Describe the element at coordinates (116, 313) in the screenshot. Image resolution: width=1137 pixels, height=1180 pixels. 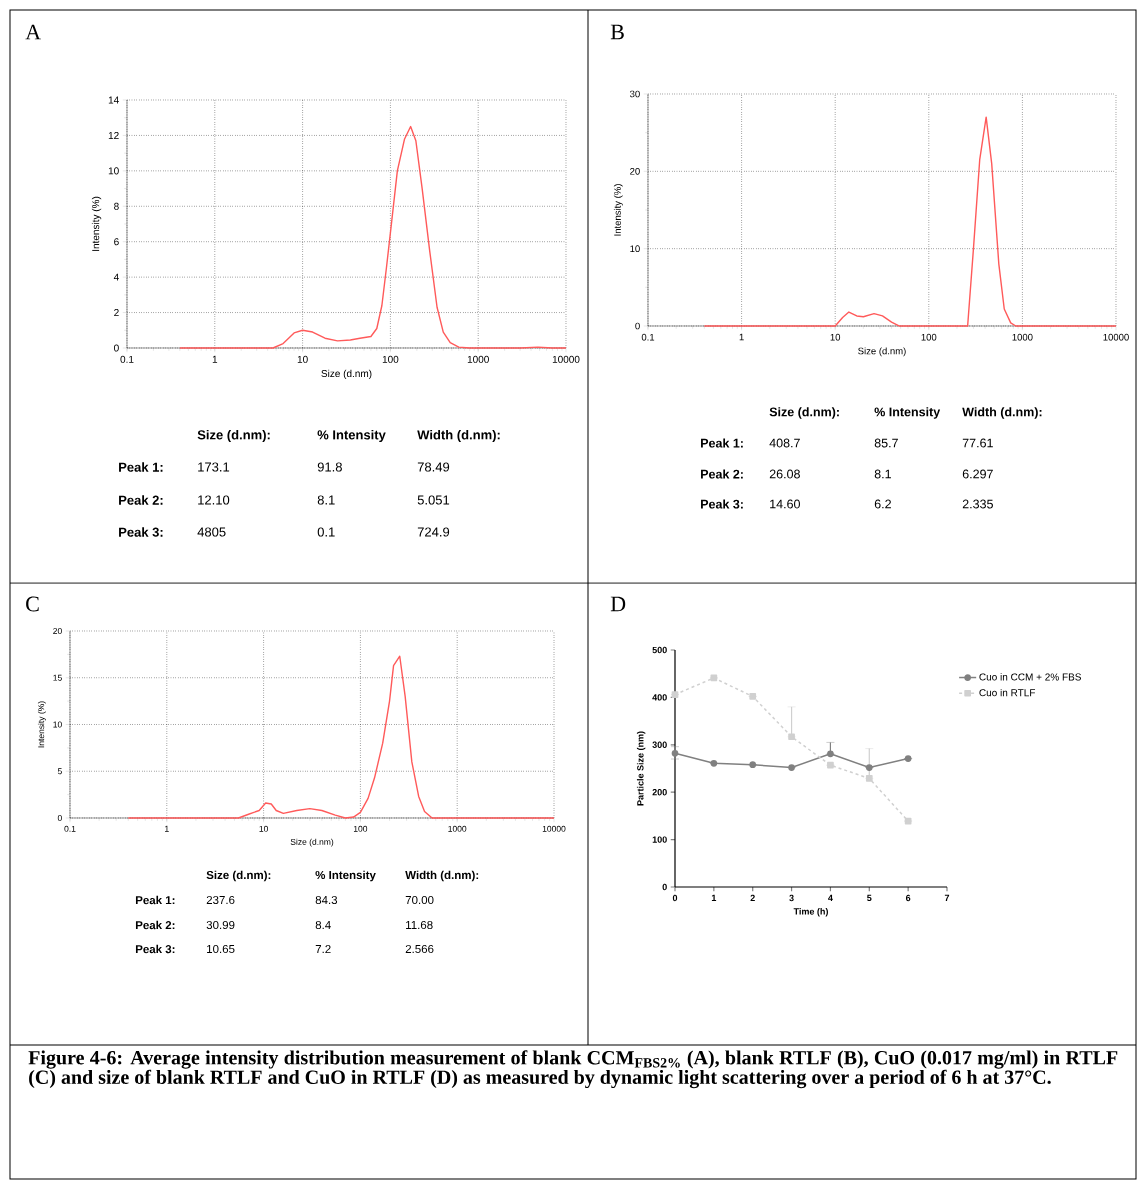
I see `y-tick-label: 2` at that location.